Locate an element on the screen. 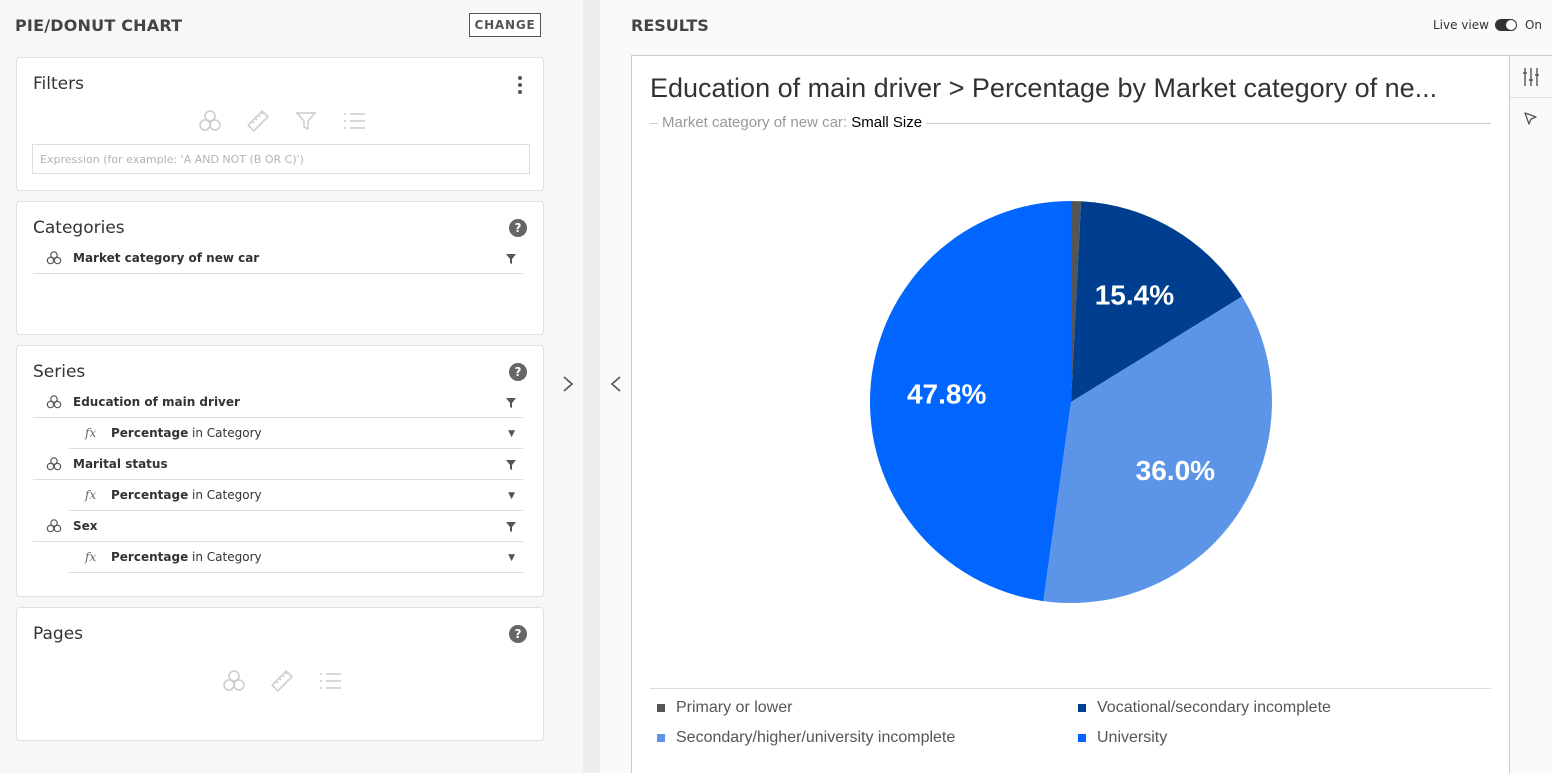 The width and height of the screenshot is (1552, 773). legend-item: Secondary/higher/university incomplete is located at coordinates (806, 738).